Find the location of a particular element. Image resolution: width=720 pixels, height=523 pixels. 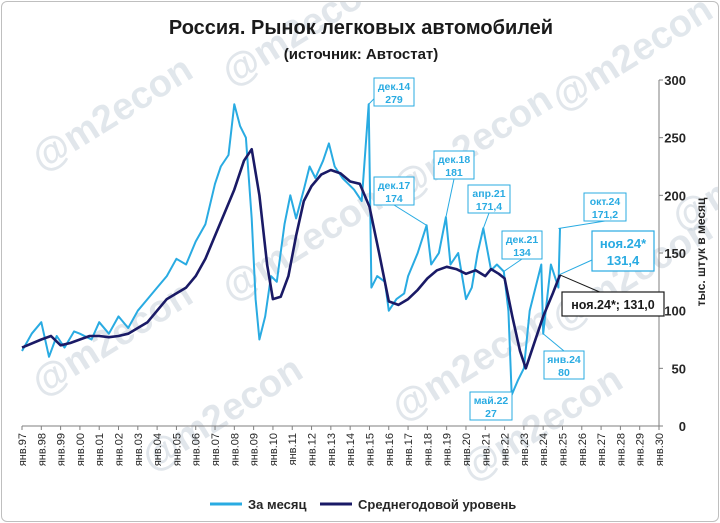

x-tick-label: янв.23 is located at coordinates (525, 449).